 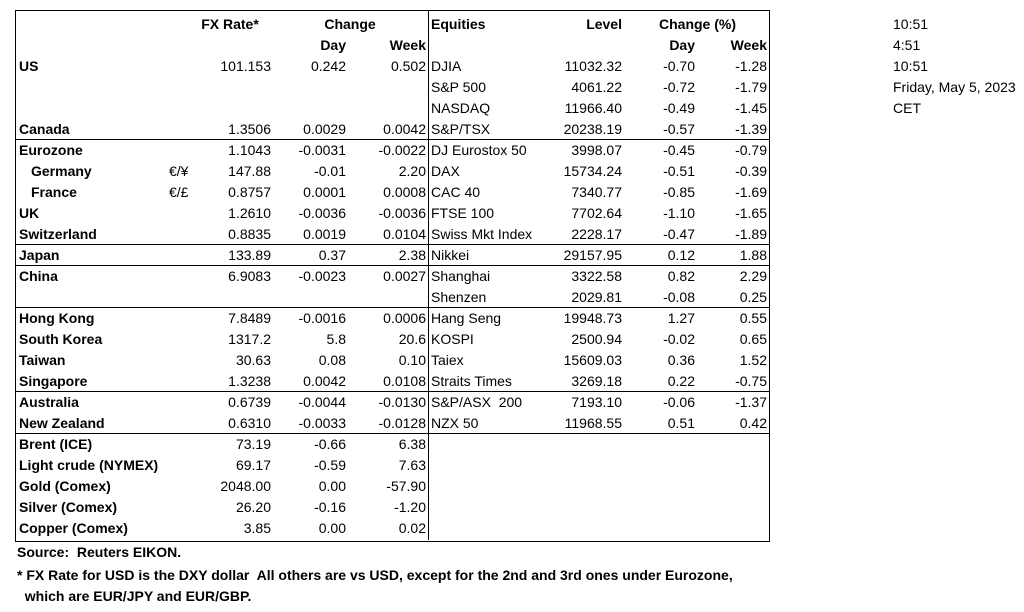 I want to click on table-cell: 5.8, so click(x=336, y=339).